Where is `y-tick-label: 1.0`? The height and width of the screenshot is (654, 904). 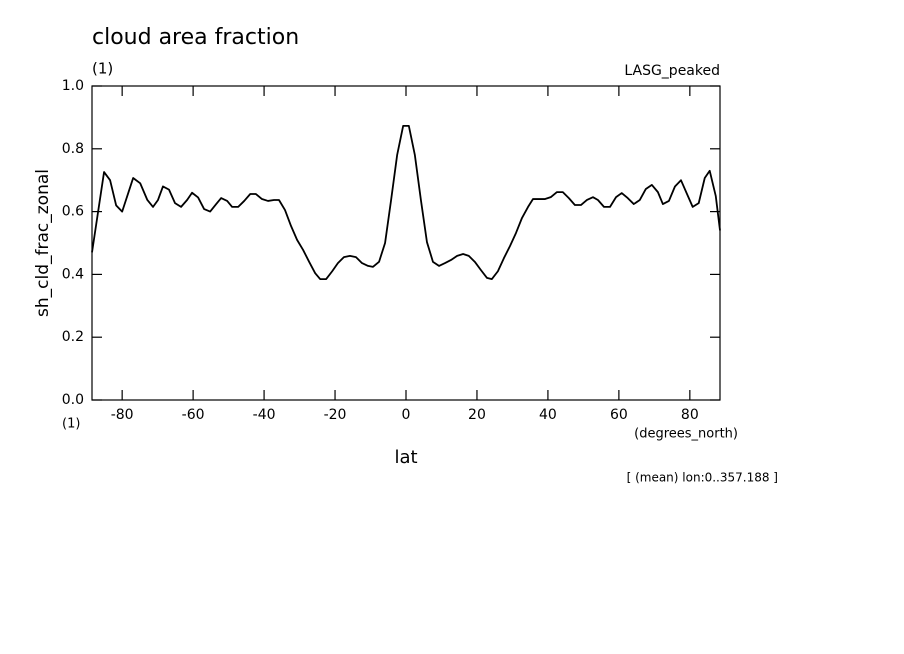
y-tick-label: 1.0 is located at coordinates (73, 86).